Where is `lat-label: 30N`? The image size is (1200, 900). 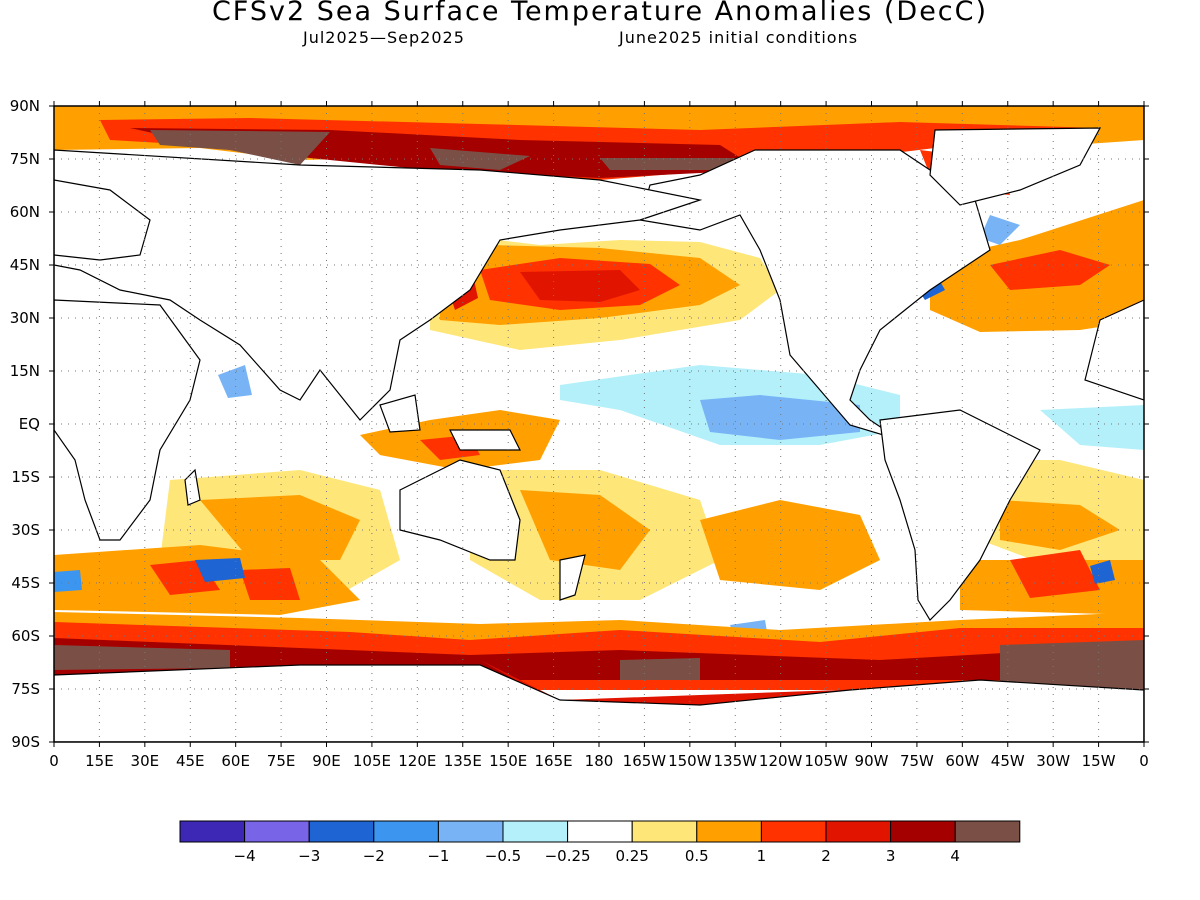
lat-label: 30N is located at coordinates (25, 318).